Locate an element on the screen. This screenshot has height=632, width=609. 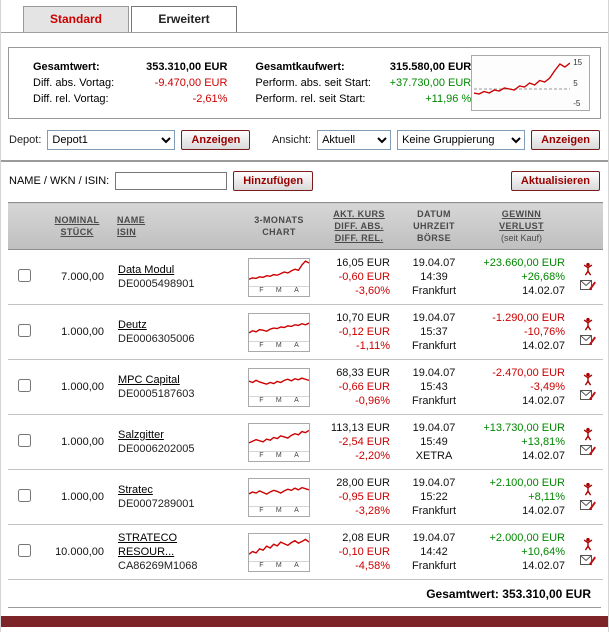
refresh-button: Aktualisieren is located at coordinates (555, 181).